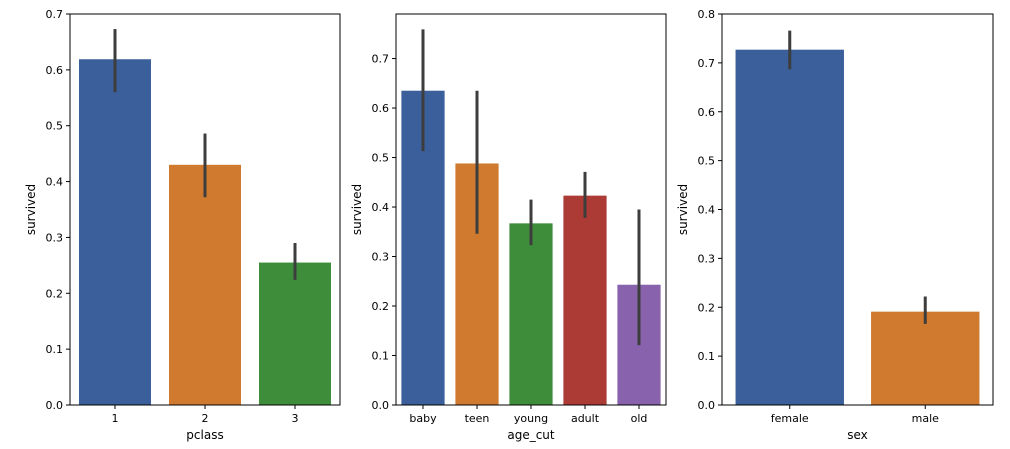 This screenshot has width=1010, height=449. What do you see at coordinates (531, 418) in the screenshot?
I see `x-tick-label-young: young` at bounding box center [531, 418].